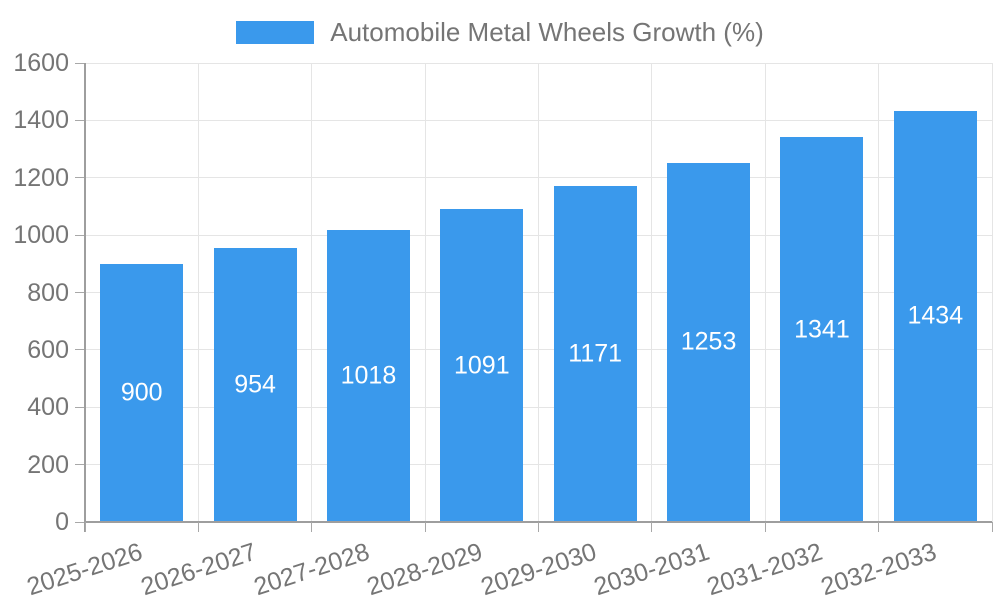 The width and height of the screenshot is (1000, 600). What do you see at coordinates (62, 522) in the screenshot?
I see `y-tick-label: 0` at bounding box center [62, 522].